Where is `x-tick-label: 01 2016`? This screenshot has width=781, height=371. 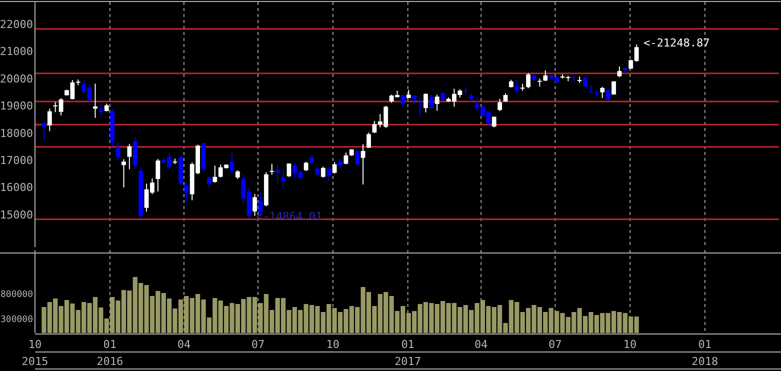 x-tick-label: 01 2016 is located at coordinates (110, 353).